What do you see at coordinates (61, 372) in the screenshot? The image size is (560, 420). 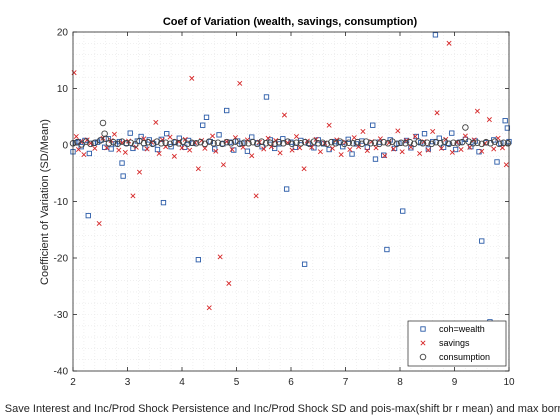 I see `y-tick-label: -40` at bounding box center [61, 372].